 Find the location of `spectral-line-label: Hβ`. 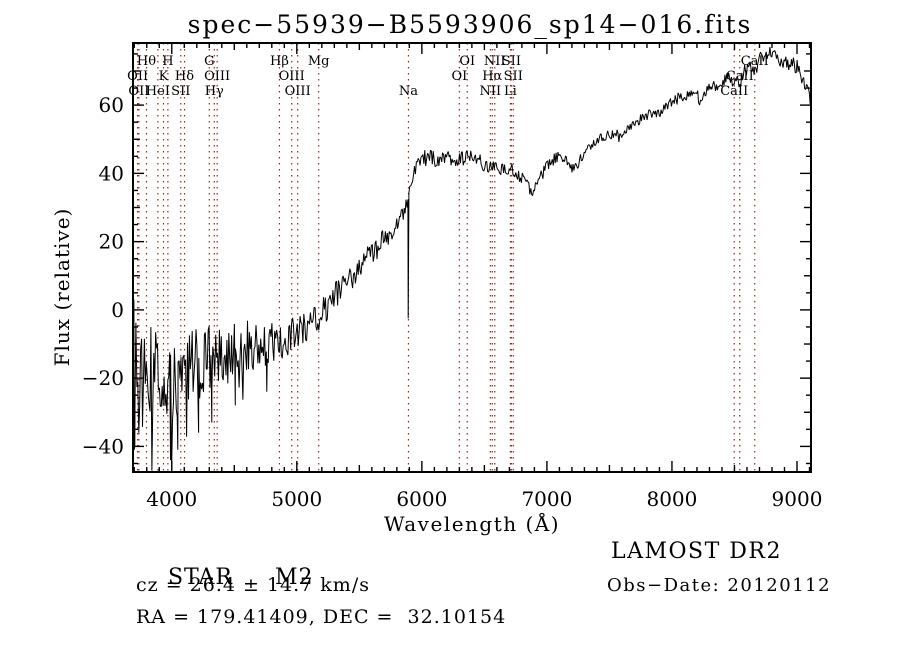

spectral-line-label: Hβ is located at coordinates (279, 61).